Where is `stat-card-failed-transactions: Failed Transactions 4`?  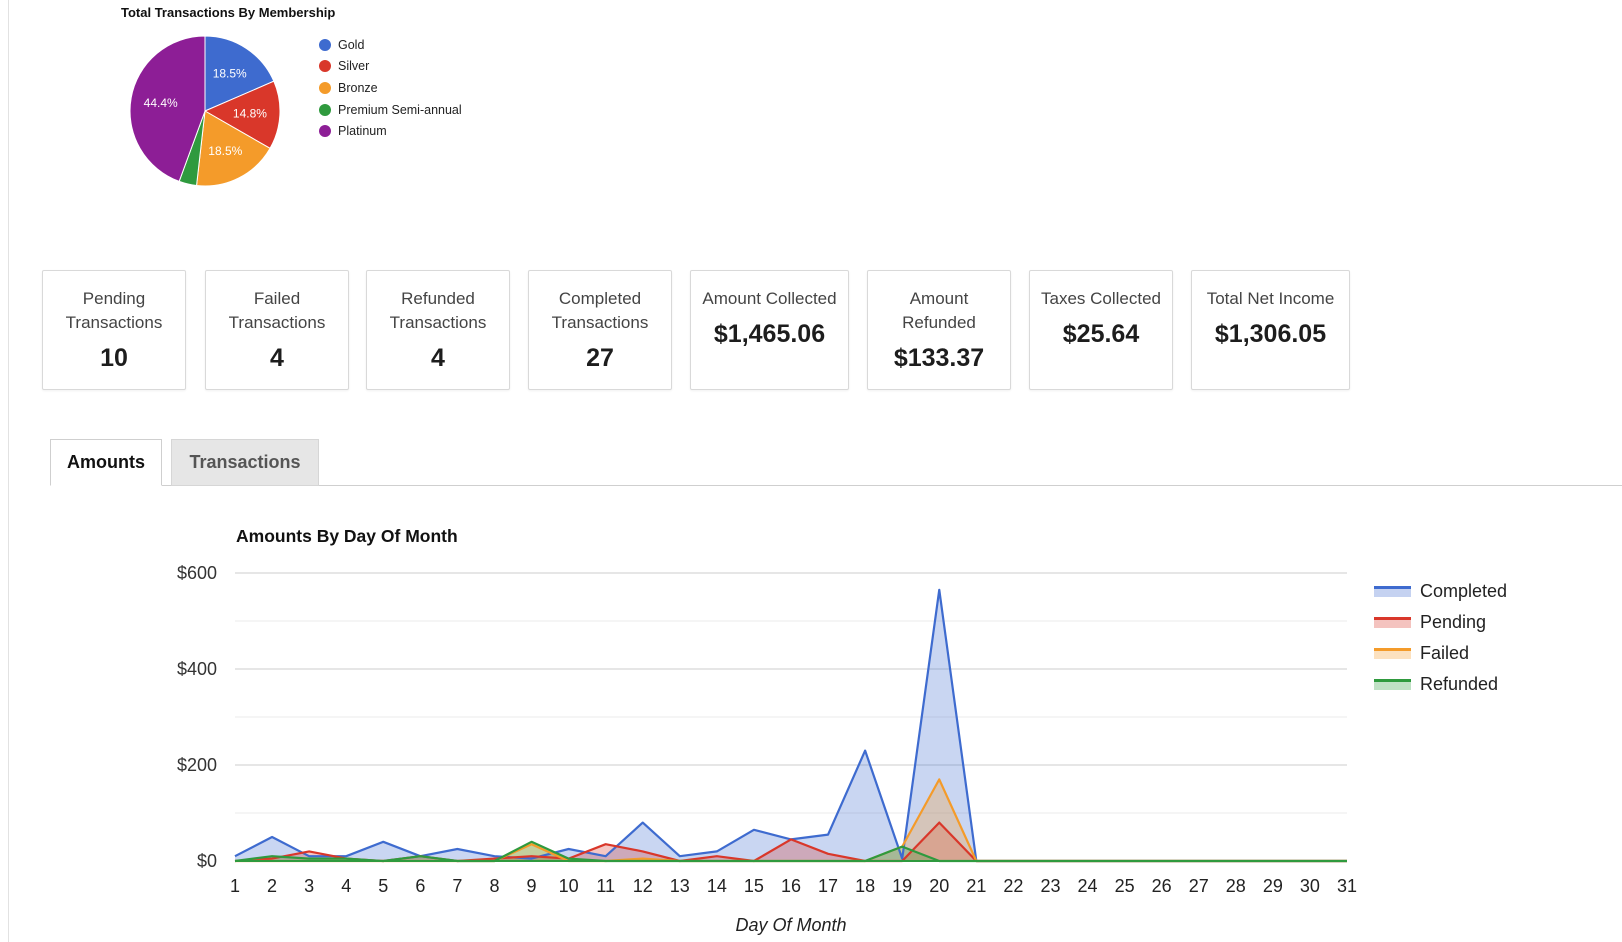
stat-card-failed-transactions: Failed Transactions 4 is located at coordinates (277, 330).